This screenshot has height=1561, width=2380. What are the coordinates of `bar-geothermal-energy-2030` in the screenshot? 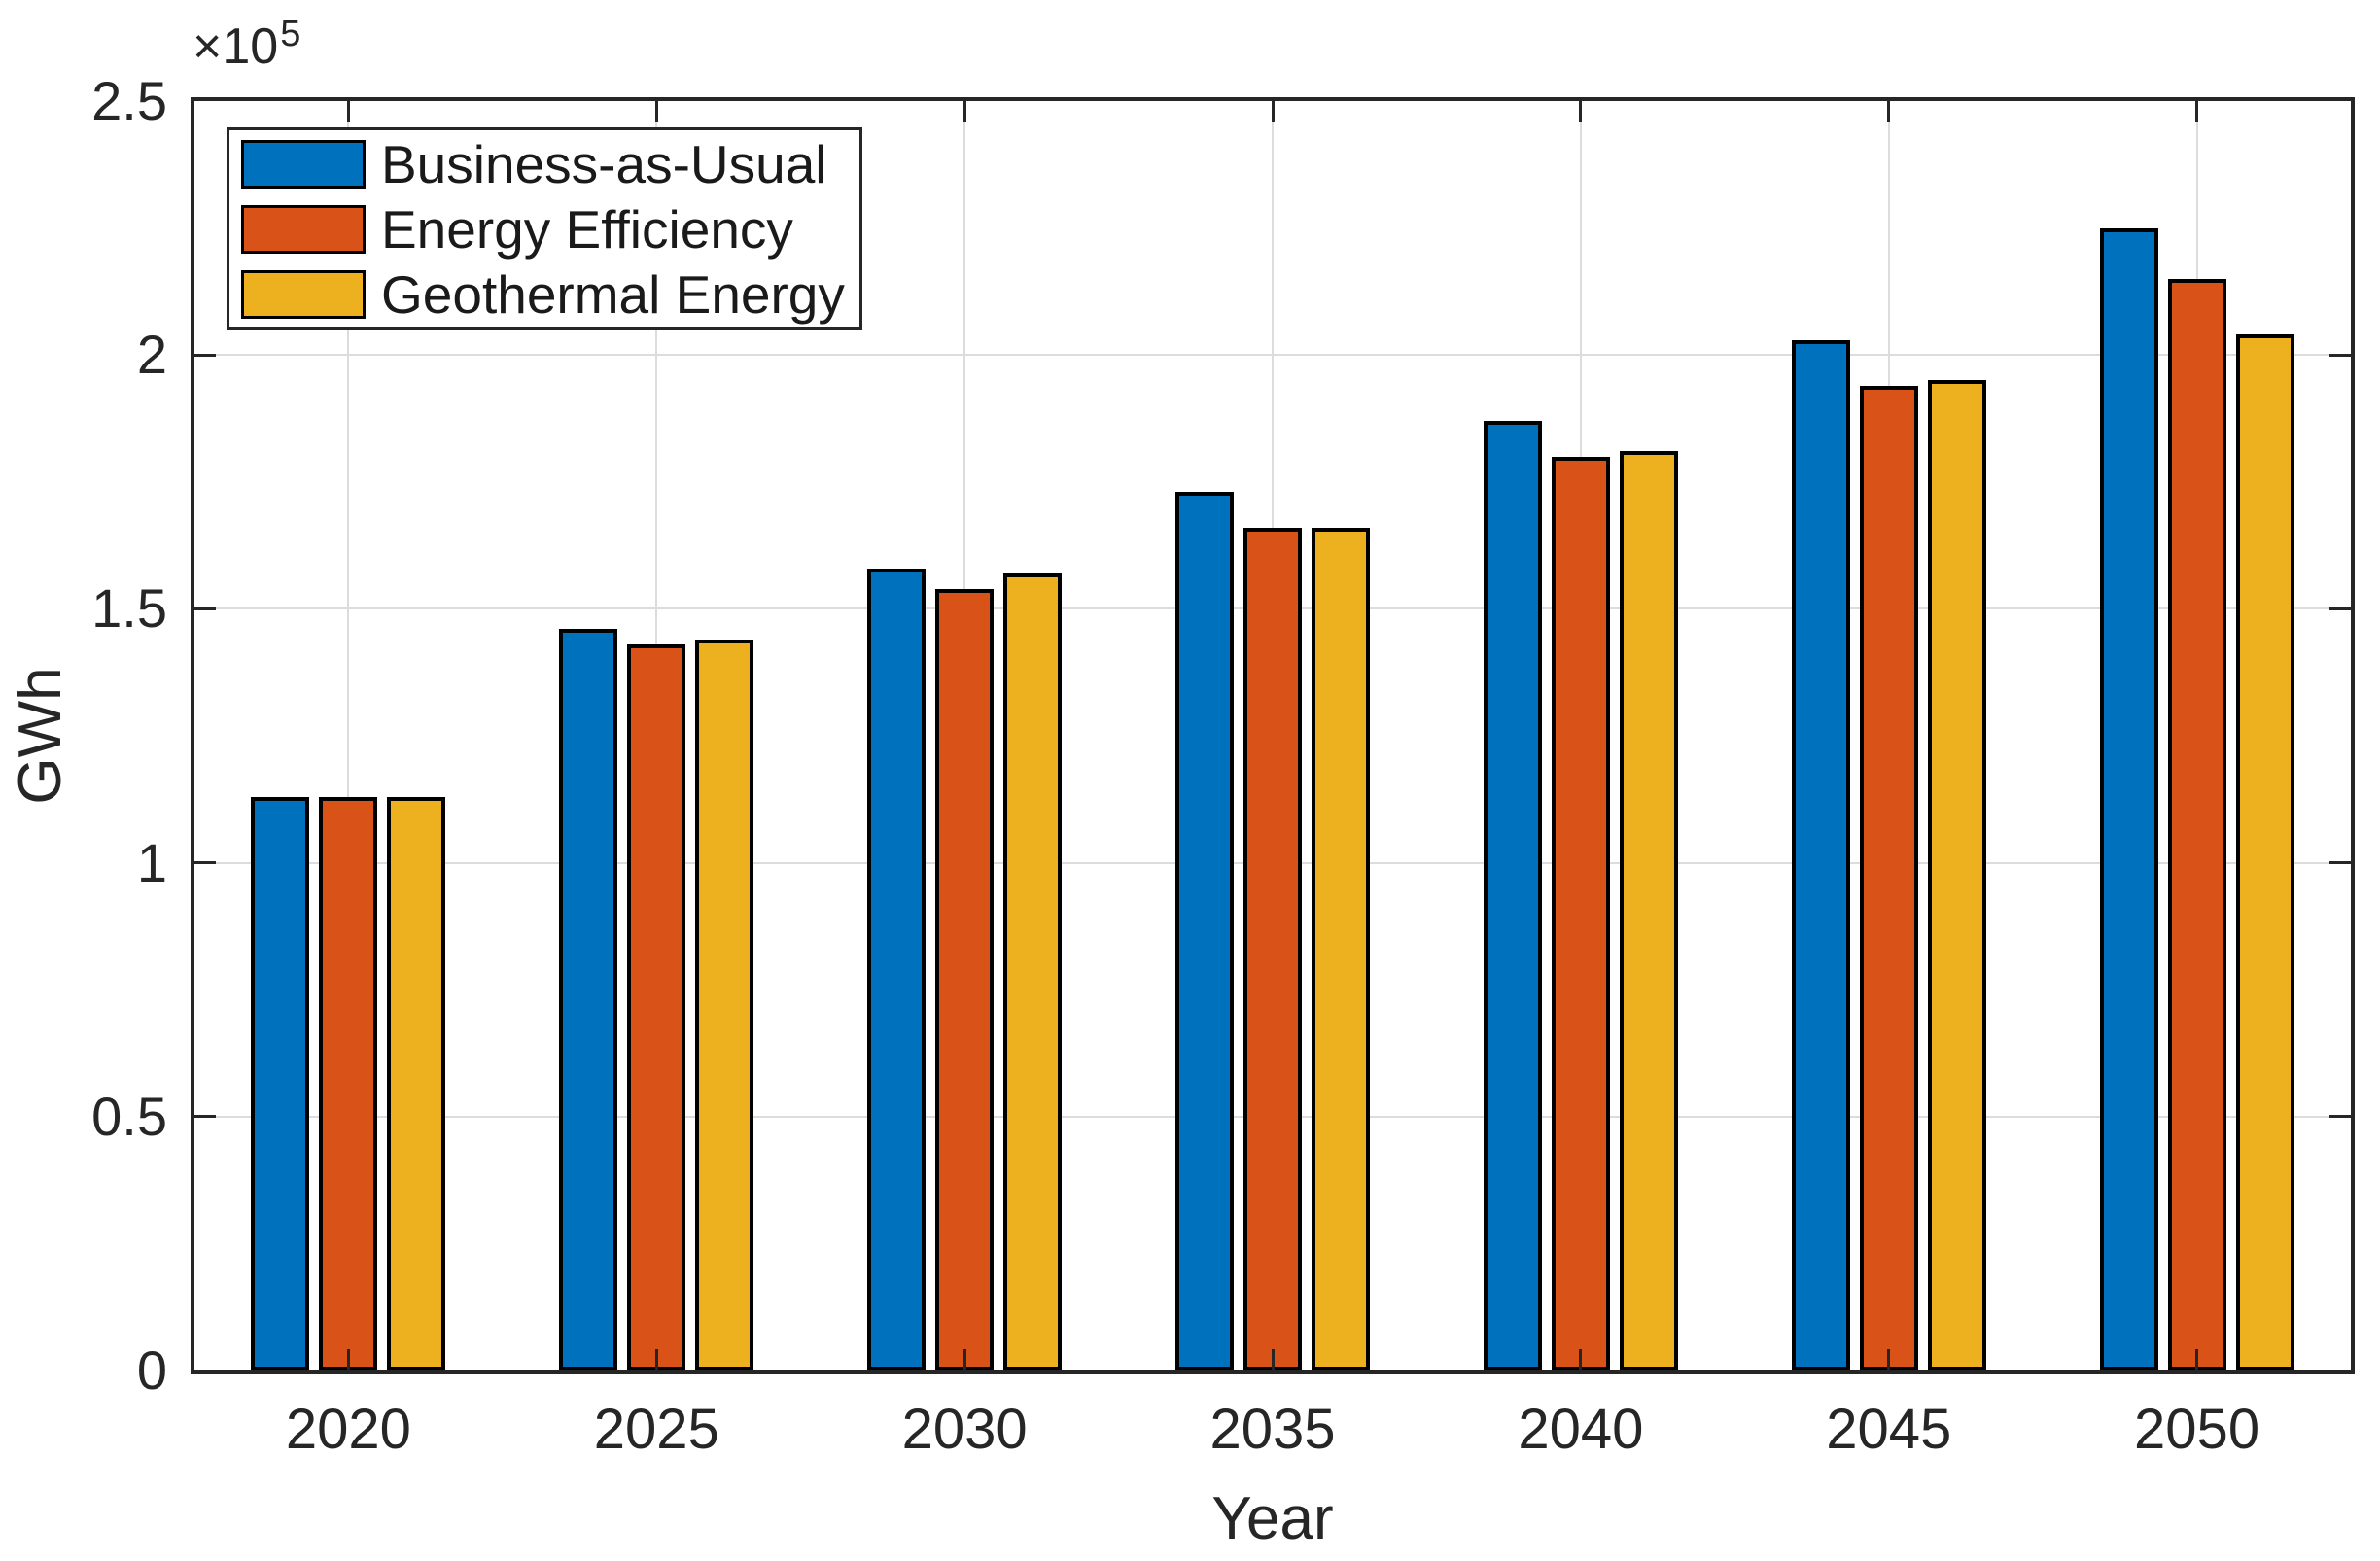 It's located at (1033, 971).